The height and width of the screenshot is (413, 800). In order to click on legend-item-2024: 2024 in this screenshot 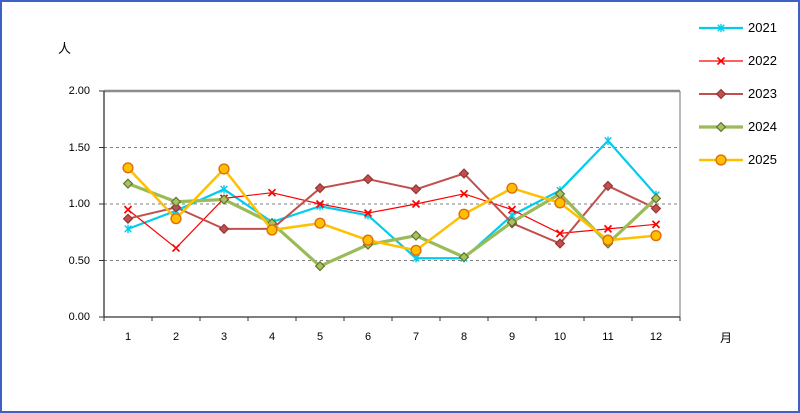, I will do `click(748, 126)`.